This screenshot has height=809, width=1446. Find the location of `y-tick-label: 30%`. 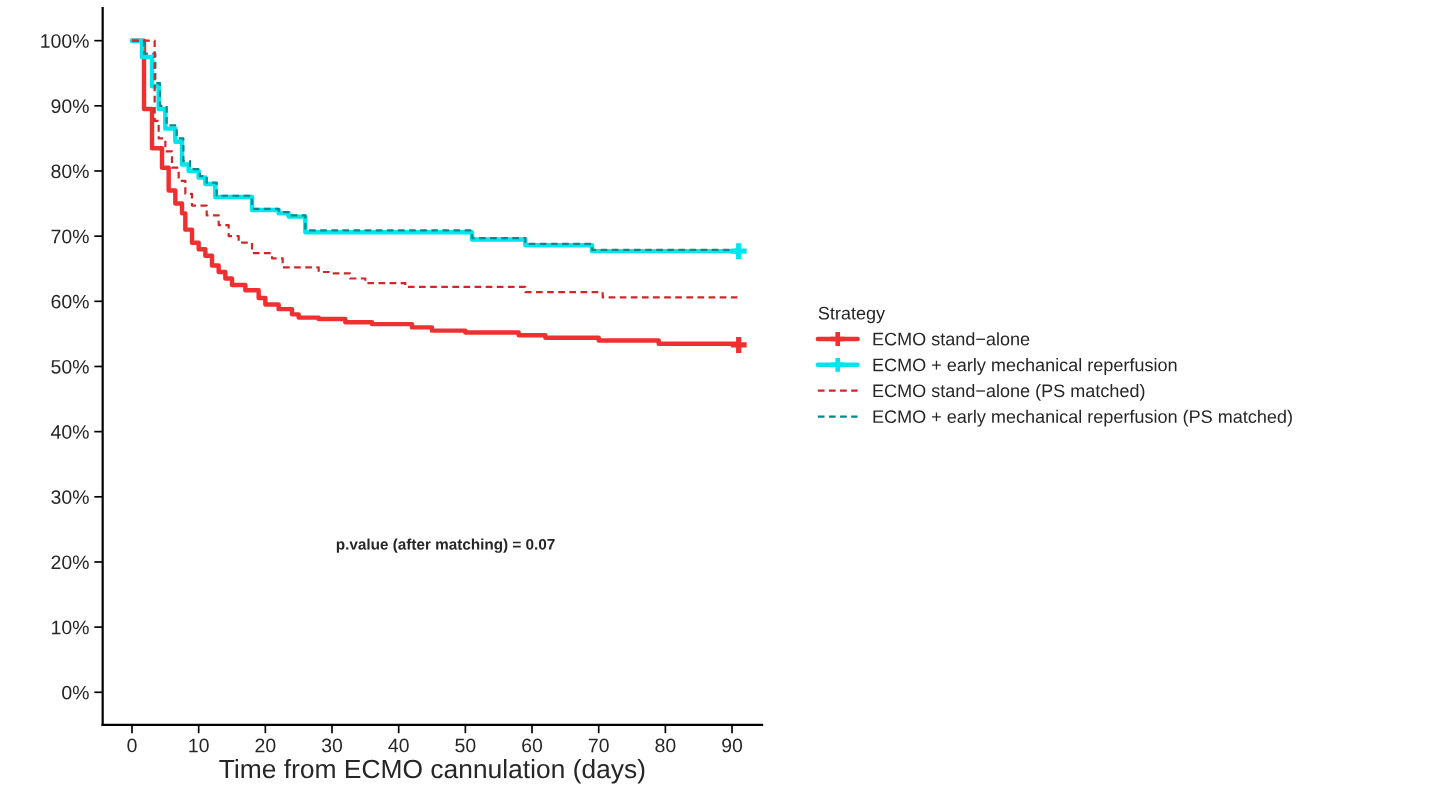

y-tick-label: 30% is located at coordinates (70, 497).